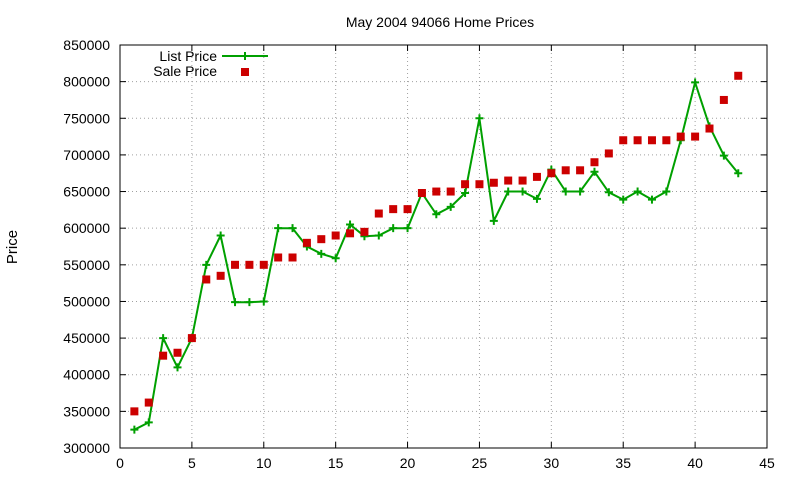 The width and height of the screenshot is (800, 480). I want to click on x-tick-label: 5, so click(192, 463).